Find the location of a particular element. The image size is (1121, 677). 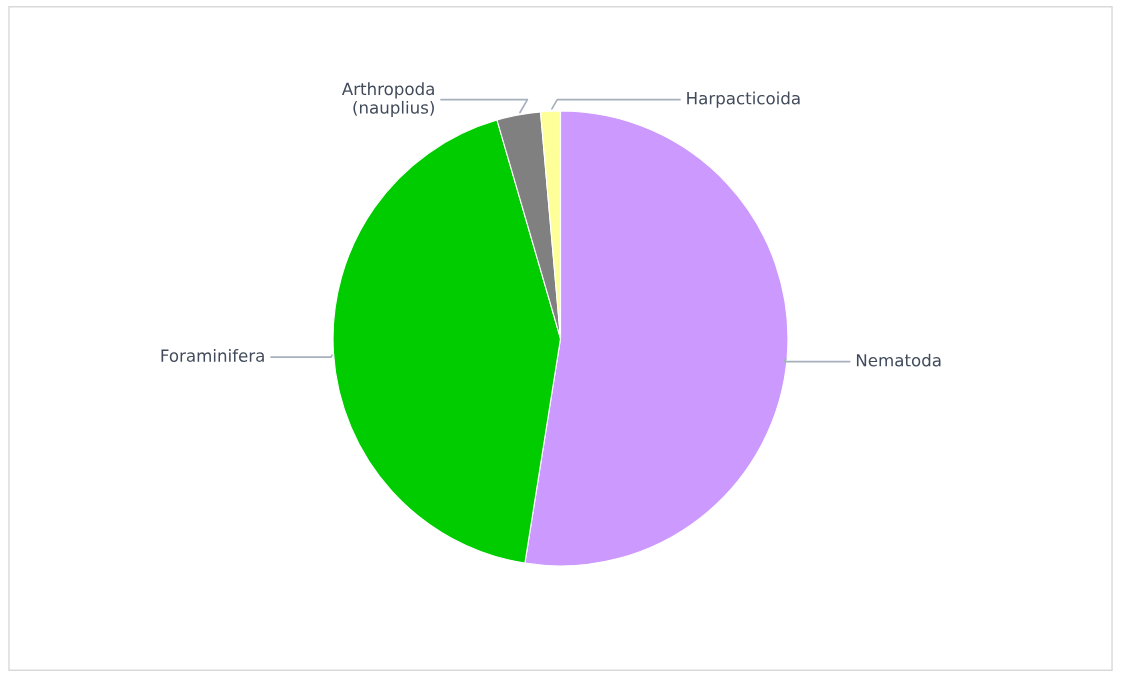

slice-label: Harpacticoida is located at coordinates (743, 99).